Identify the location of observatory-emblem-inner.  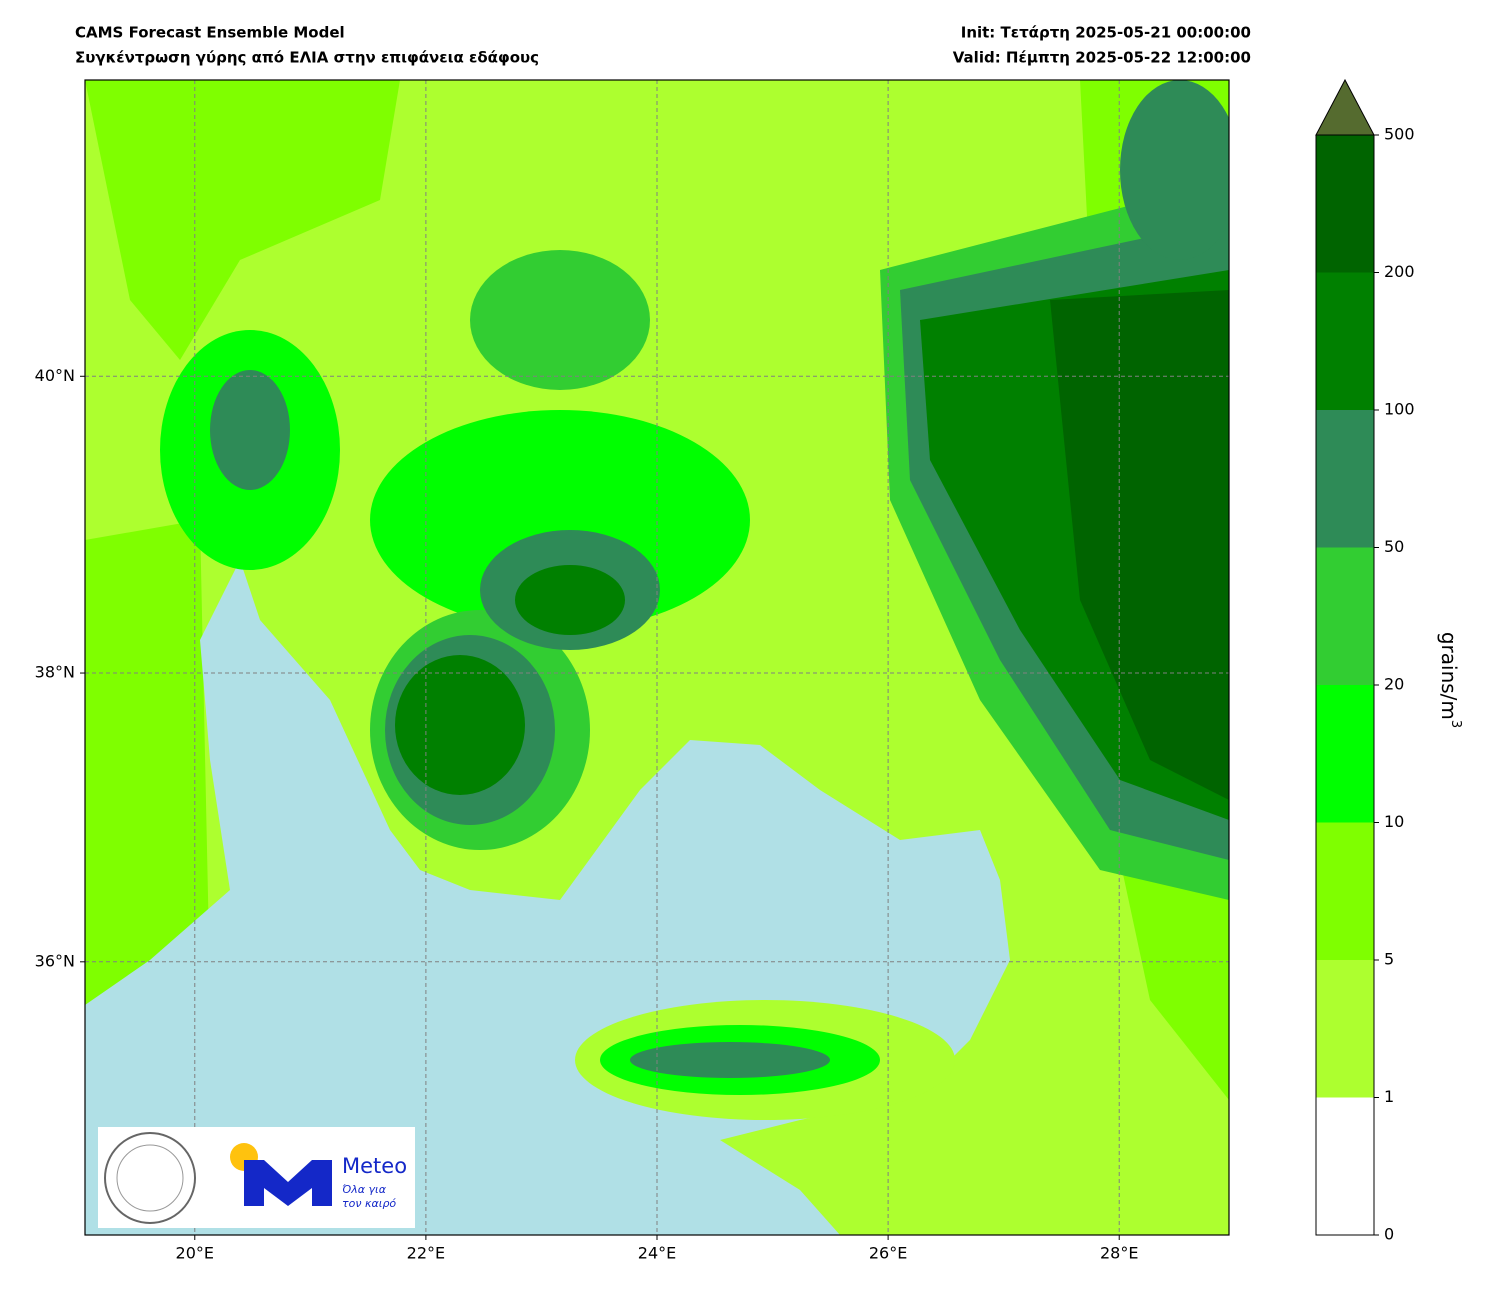
(150, 1178).